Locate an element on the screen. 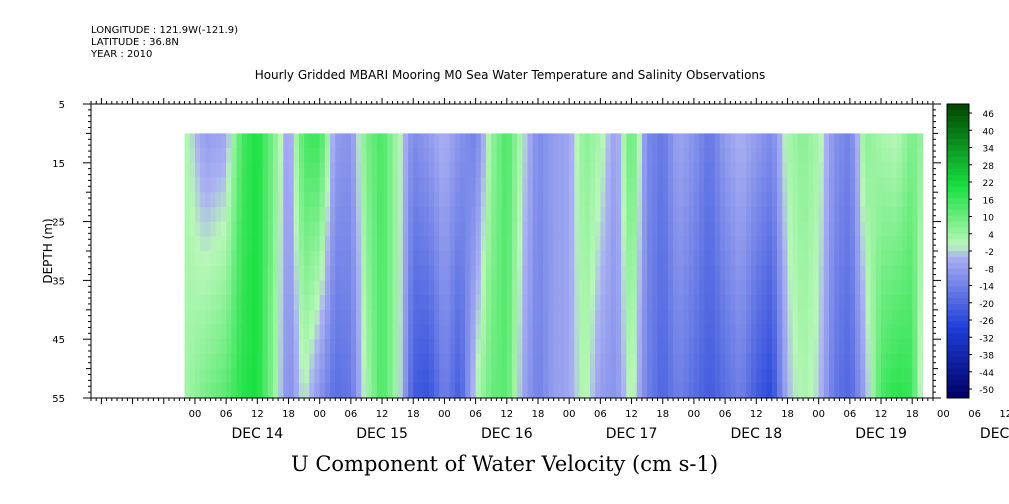 Image resolution: width=1009 pixels, height=504 pixels. colorbar-swatch is located at coordinates (958, 125).